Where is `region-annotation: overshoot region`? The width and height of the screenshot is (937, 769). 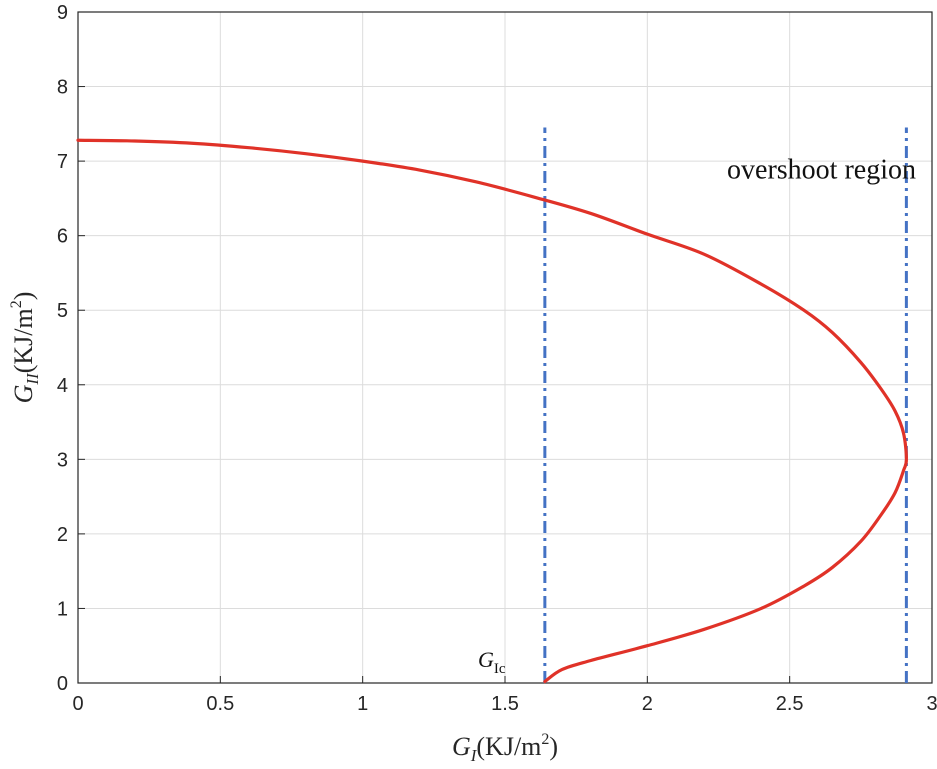 region-annotation: overshoot region is located at coordinates (821, 170).